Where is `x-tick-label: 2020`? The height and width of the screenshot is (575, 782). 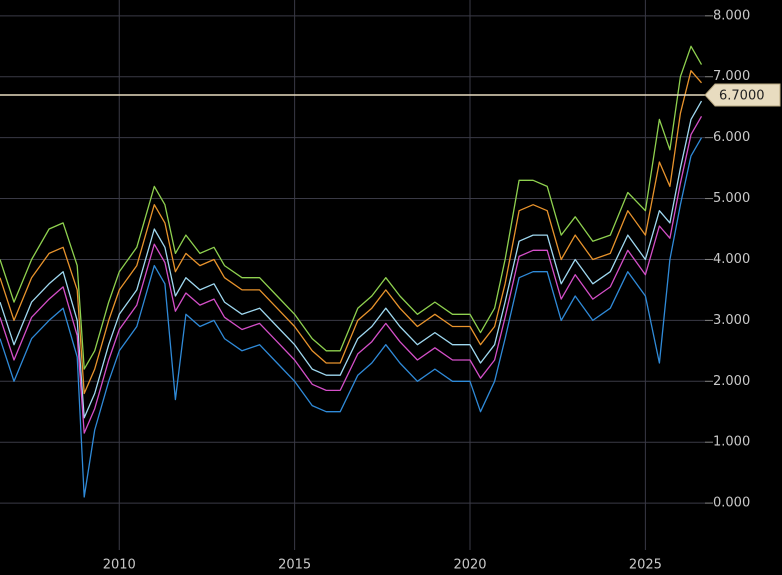 x-tick-label: 2020 is located at coordinates (469, 565).